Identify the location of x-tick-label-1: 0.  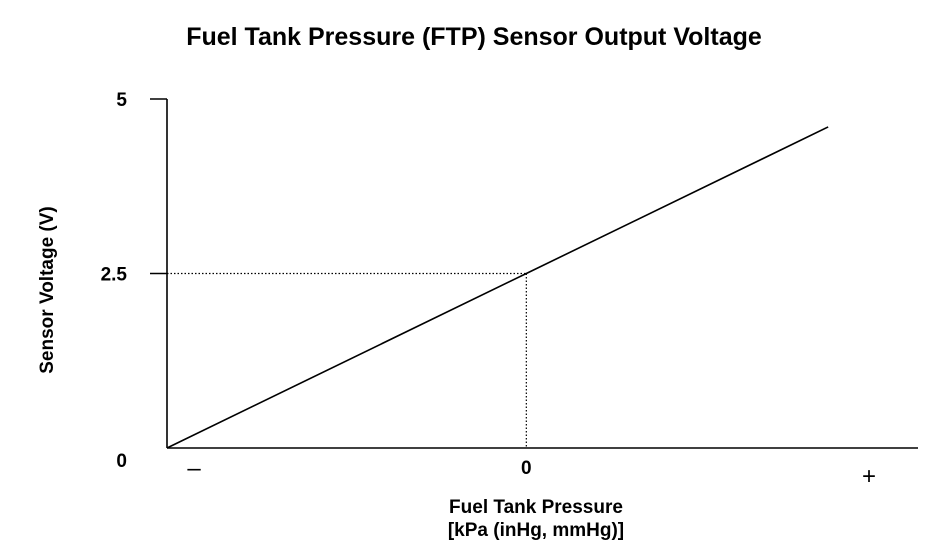
(526, 468).